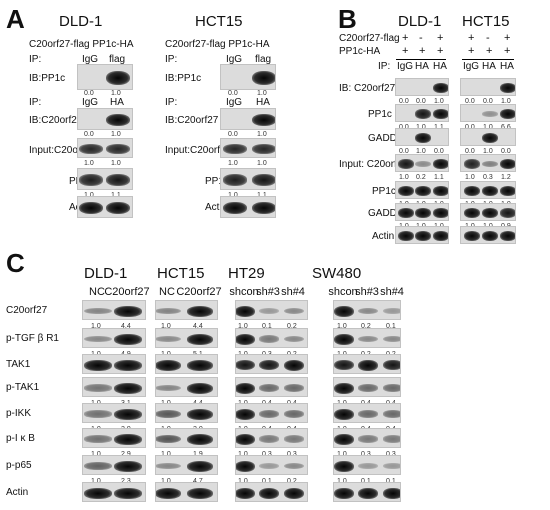 Image resolution: width=550 pixels, height=510 pixels. Describe the element at coordinates (35, 102) in the screenshot. I see `ip-label: IP:` at that location.